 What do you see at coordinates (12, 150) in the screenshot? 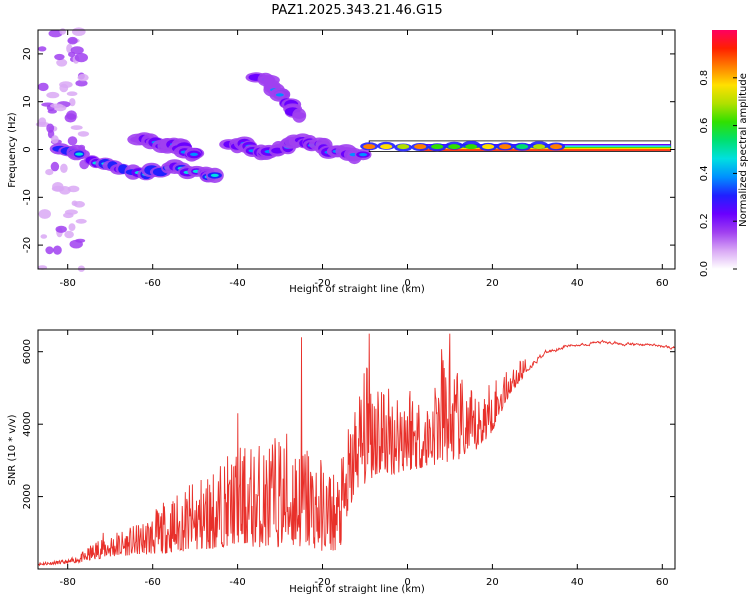
I see `spectrogram-ylabel: Frequency (Hz)` at bounding box center [12, 150].